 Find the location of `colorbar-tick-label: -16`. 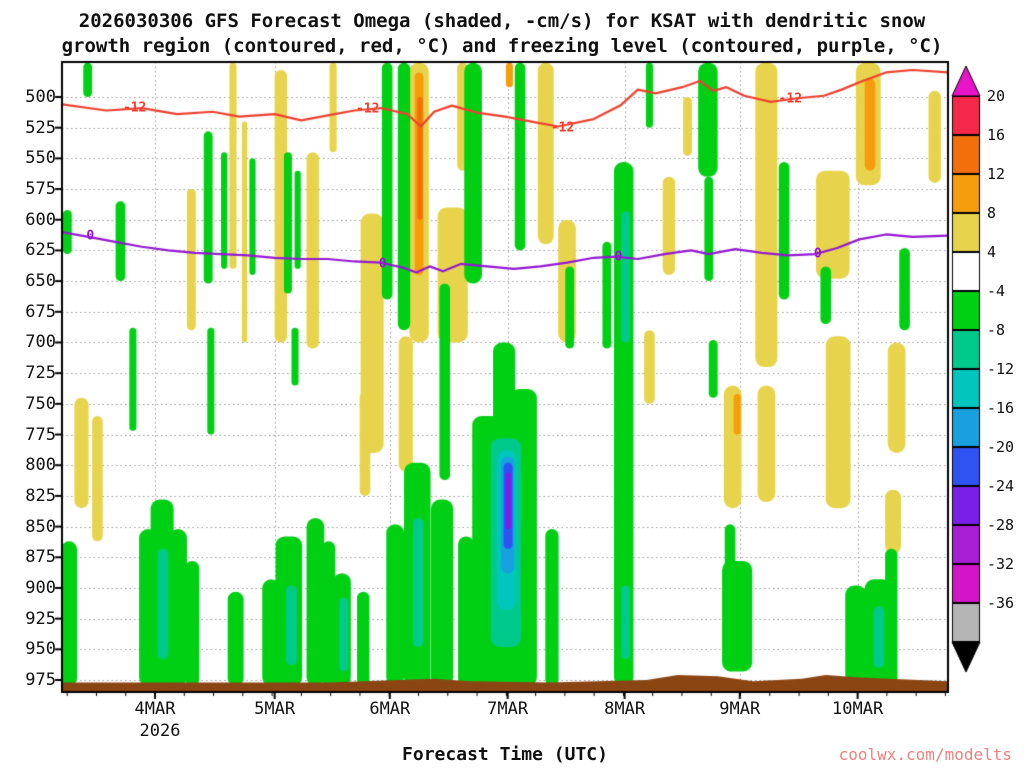

colorbar-tick-label: -16 is located at coordinates (1001, 408).